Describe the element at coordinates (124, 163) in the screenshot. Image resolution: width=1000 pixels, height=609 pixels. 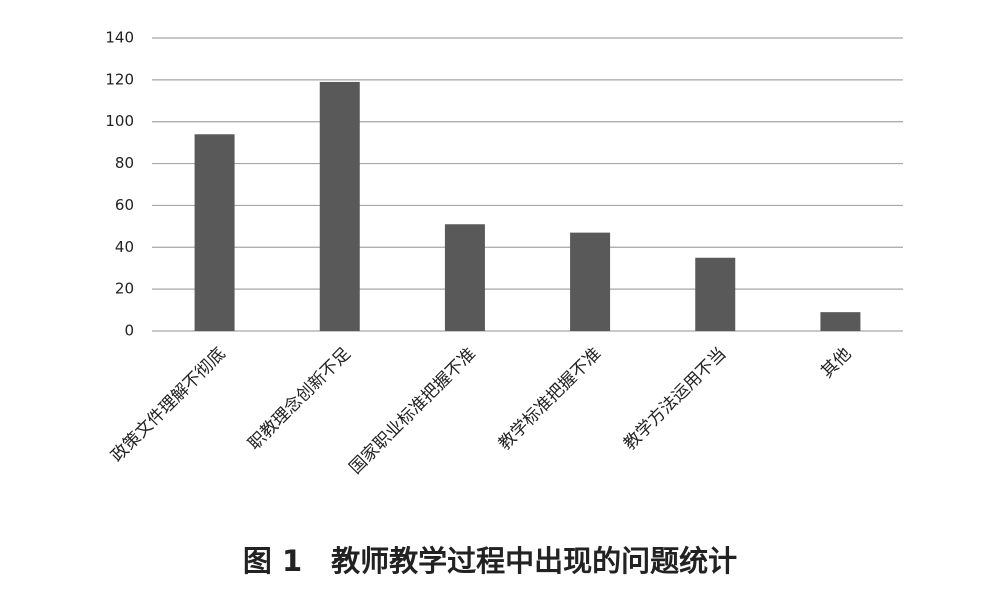
I see `y-tick-label: 80` at that location.